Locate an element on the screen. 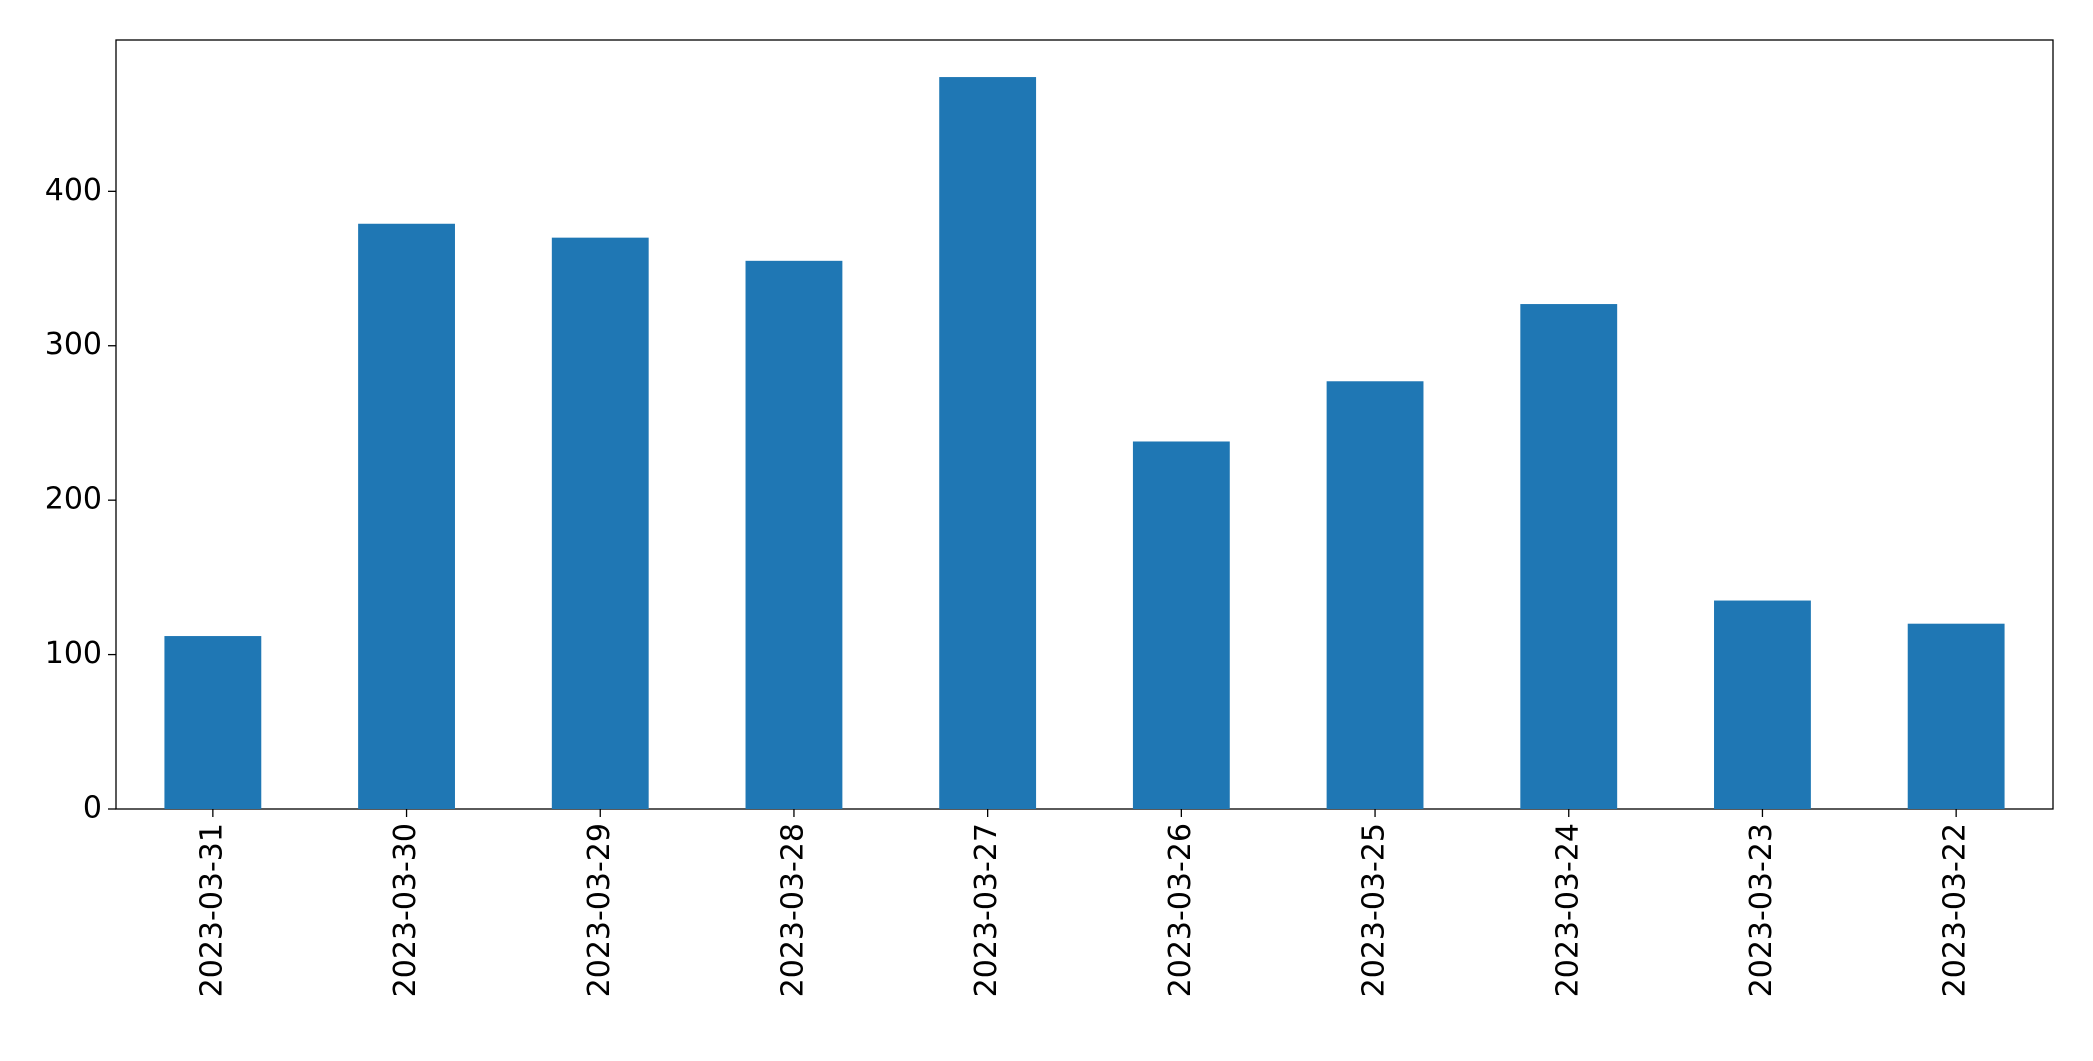 Image resolution: width=2093 pixels, height=1061 pixels. x-tick-label: 2023-03-23 is located at coordinates (1761, 910).